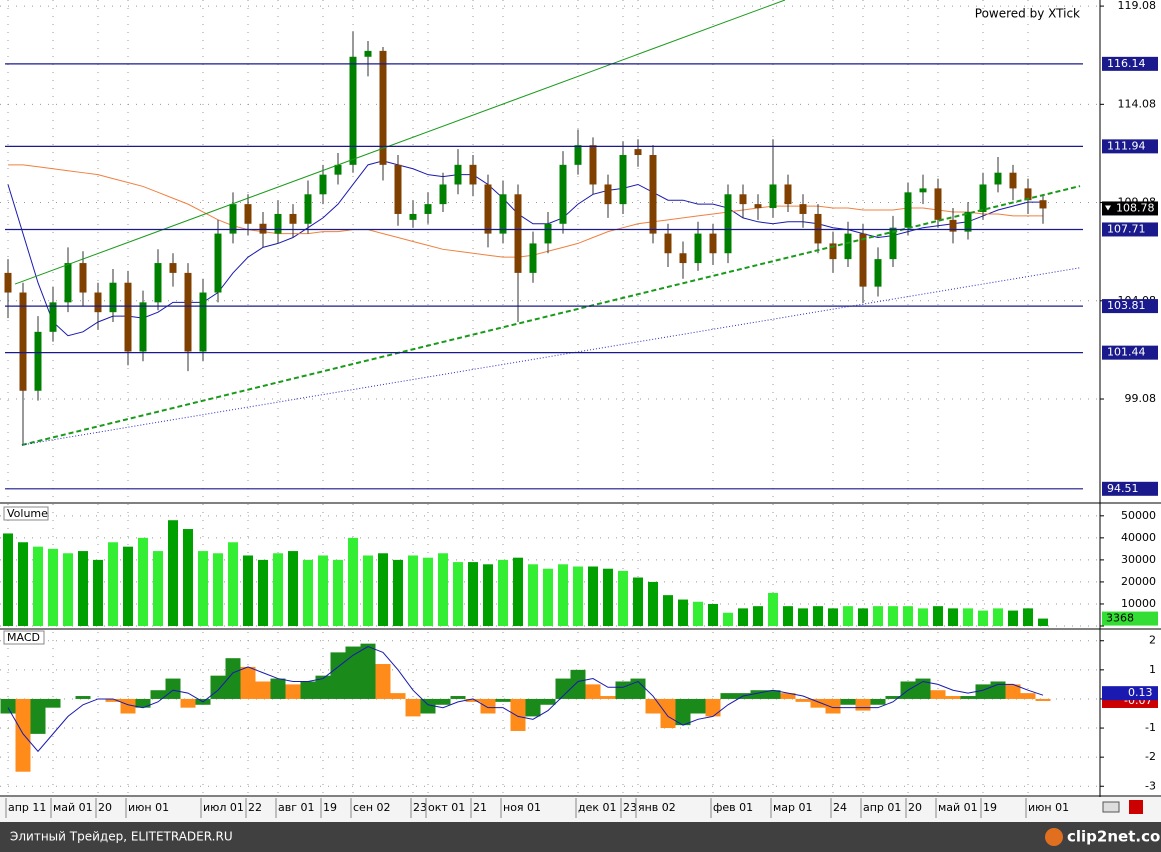 The image size is (1161, 852). I want to click on x-tick-label: июн 01, so click(148, 807).